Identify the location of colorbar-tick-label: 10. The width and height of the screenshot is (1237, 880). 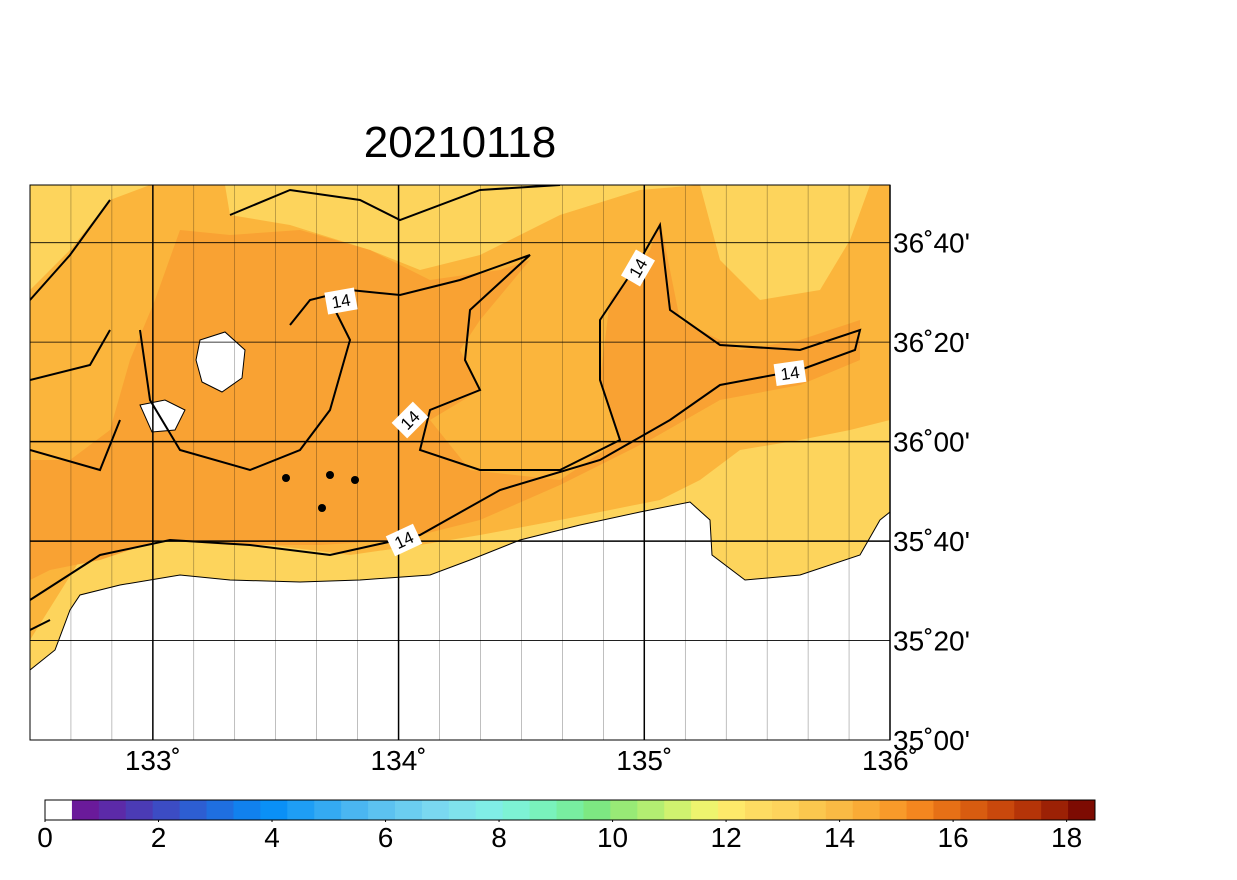
(612, 837).